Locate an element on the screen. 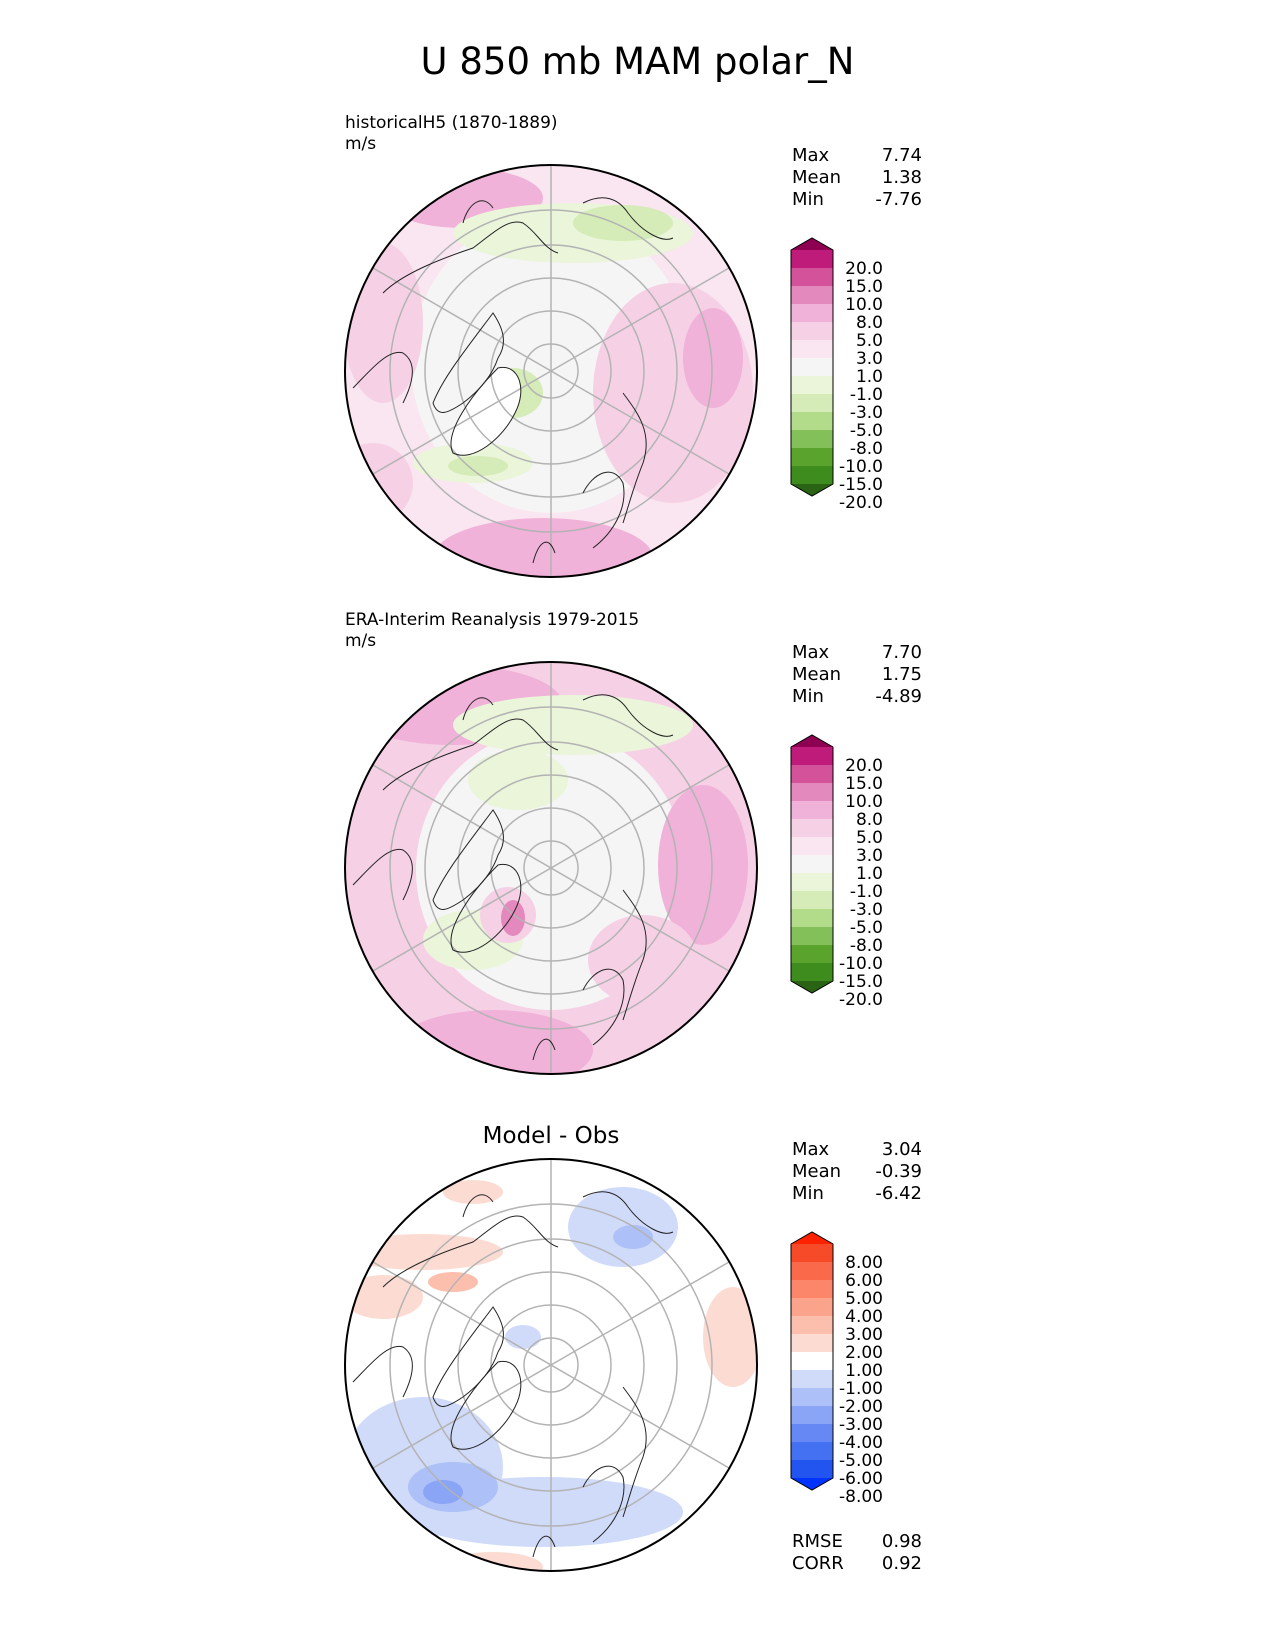 The height and width of the screenshot is (1650, 1275). colorbar-tick-label: 8.0 is located at coordinates (869, 820).